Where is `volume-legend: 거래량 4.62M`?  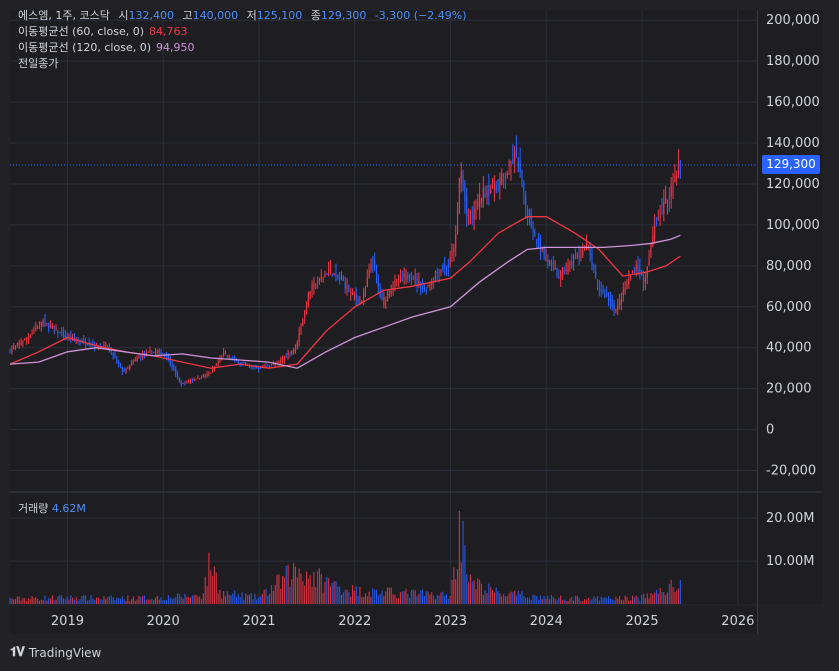
volume-legend: 거래량 4.62M is located at coordinates (52, 508).